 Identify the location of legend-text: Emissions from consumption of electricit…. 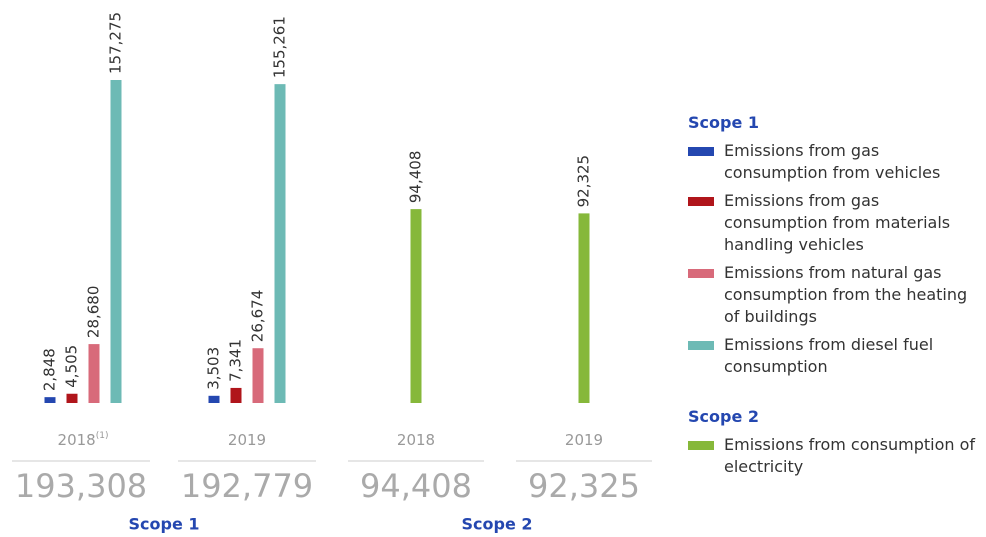
(850, 455).